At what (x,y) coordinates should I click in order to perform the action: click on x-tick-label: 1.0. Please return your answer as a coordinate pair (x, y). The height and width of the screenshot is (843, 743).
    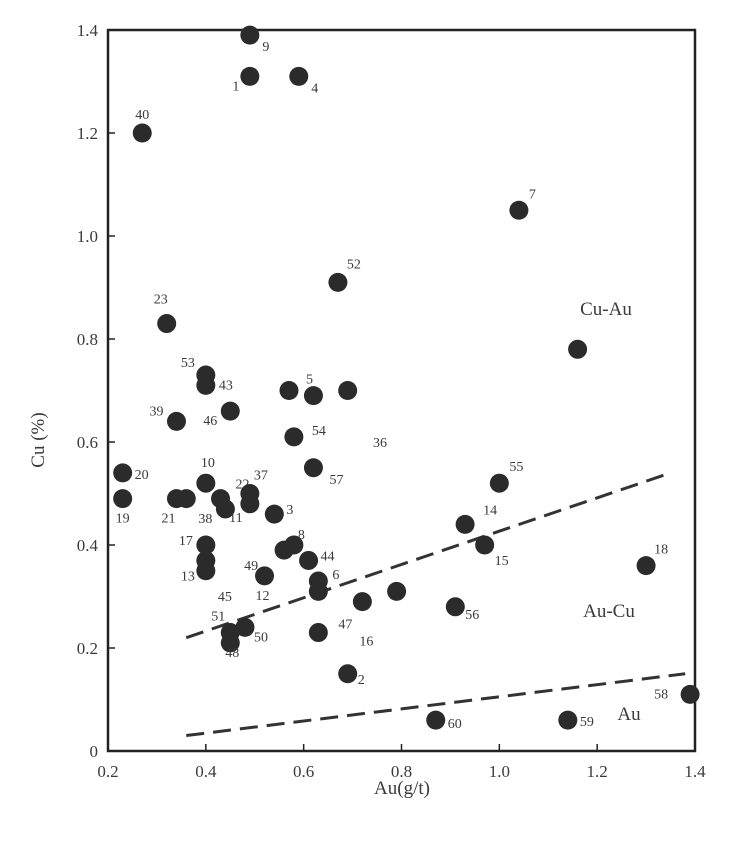
    Looking at the image, I should click on (499, 771).